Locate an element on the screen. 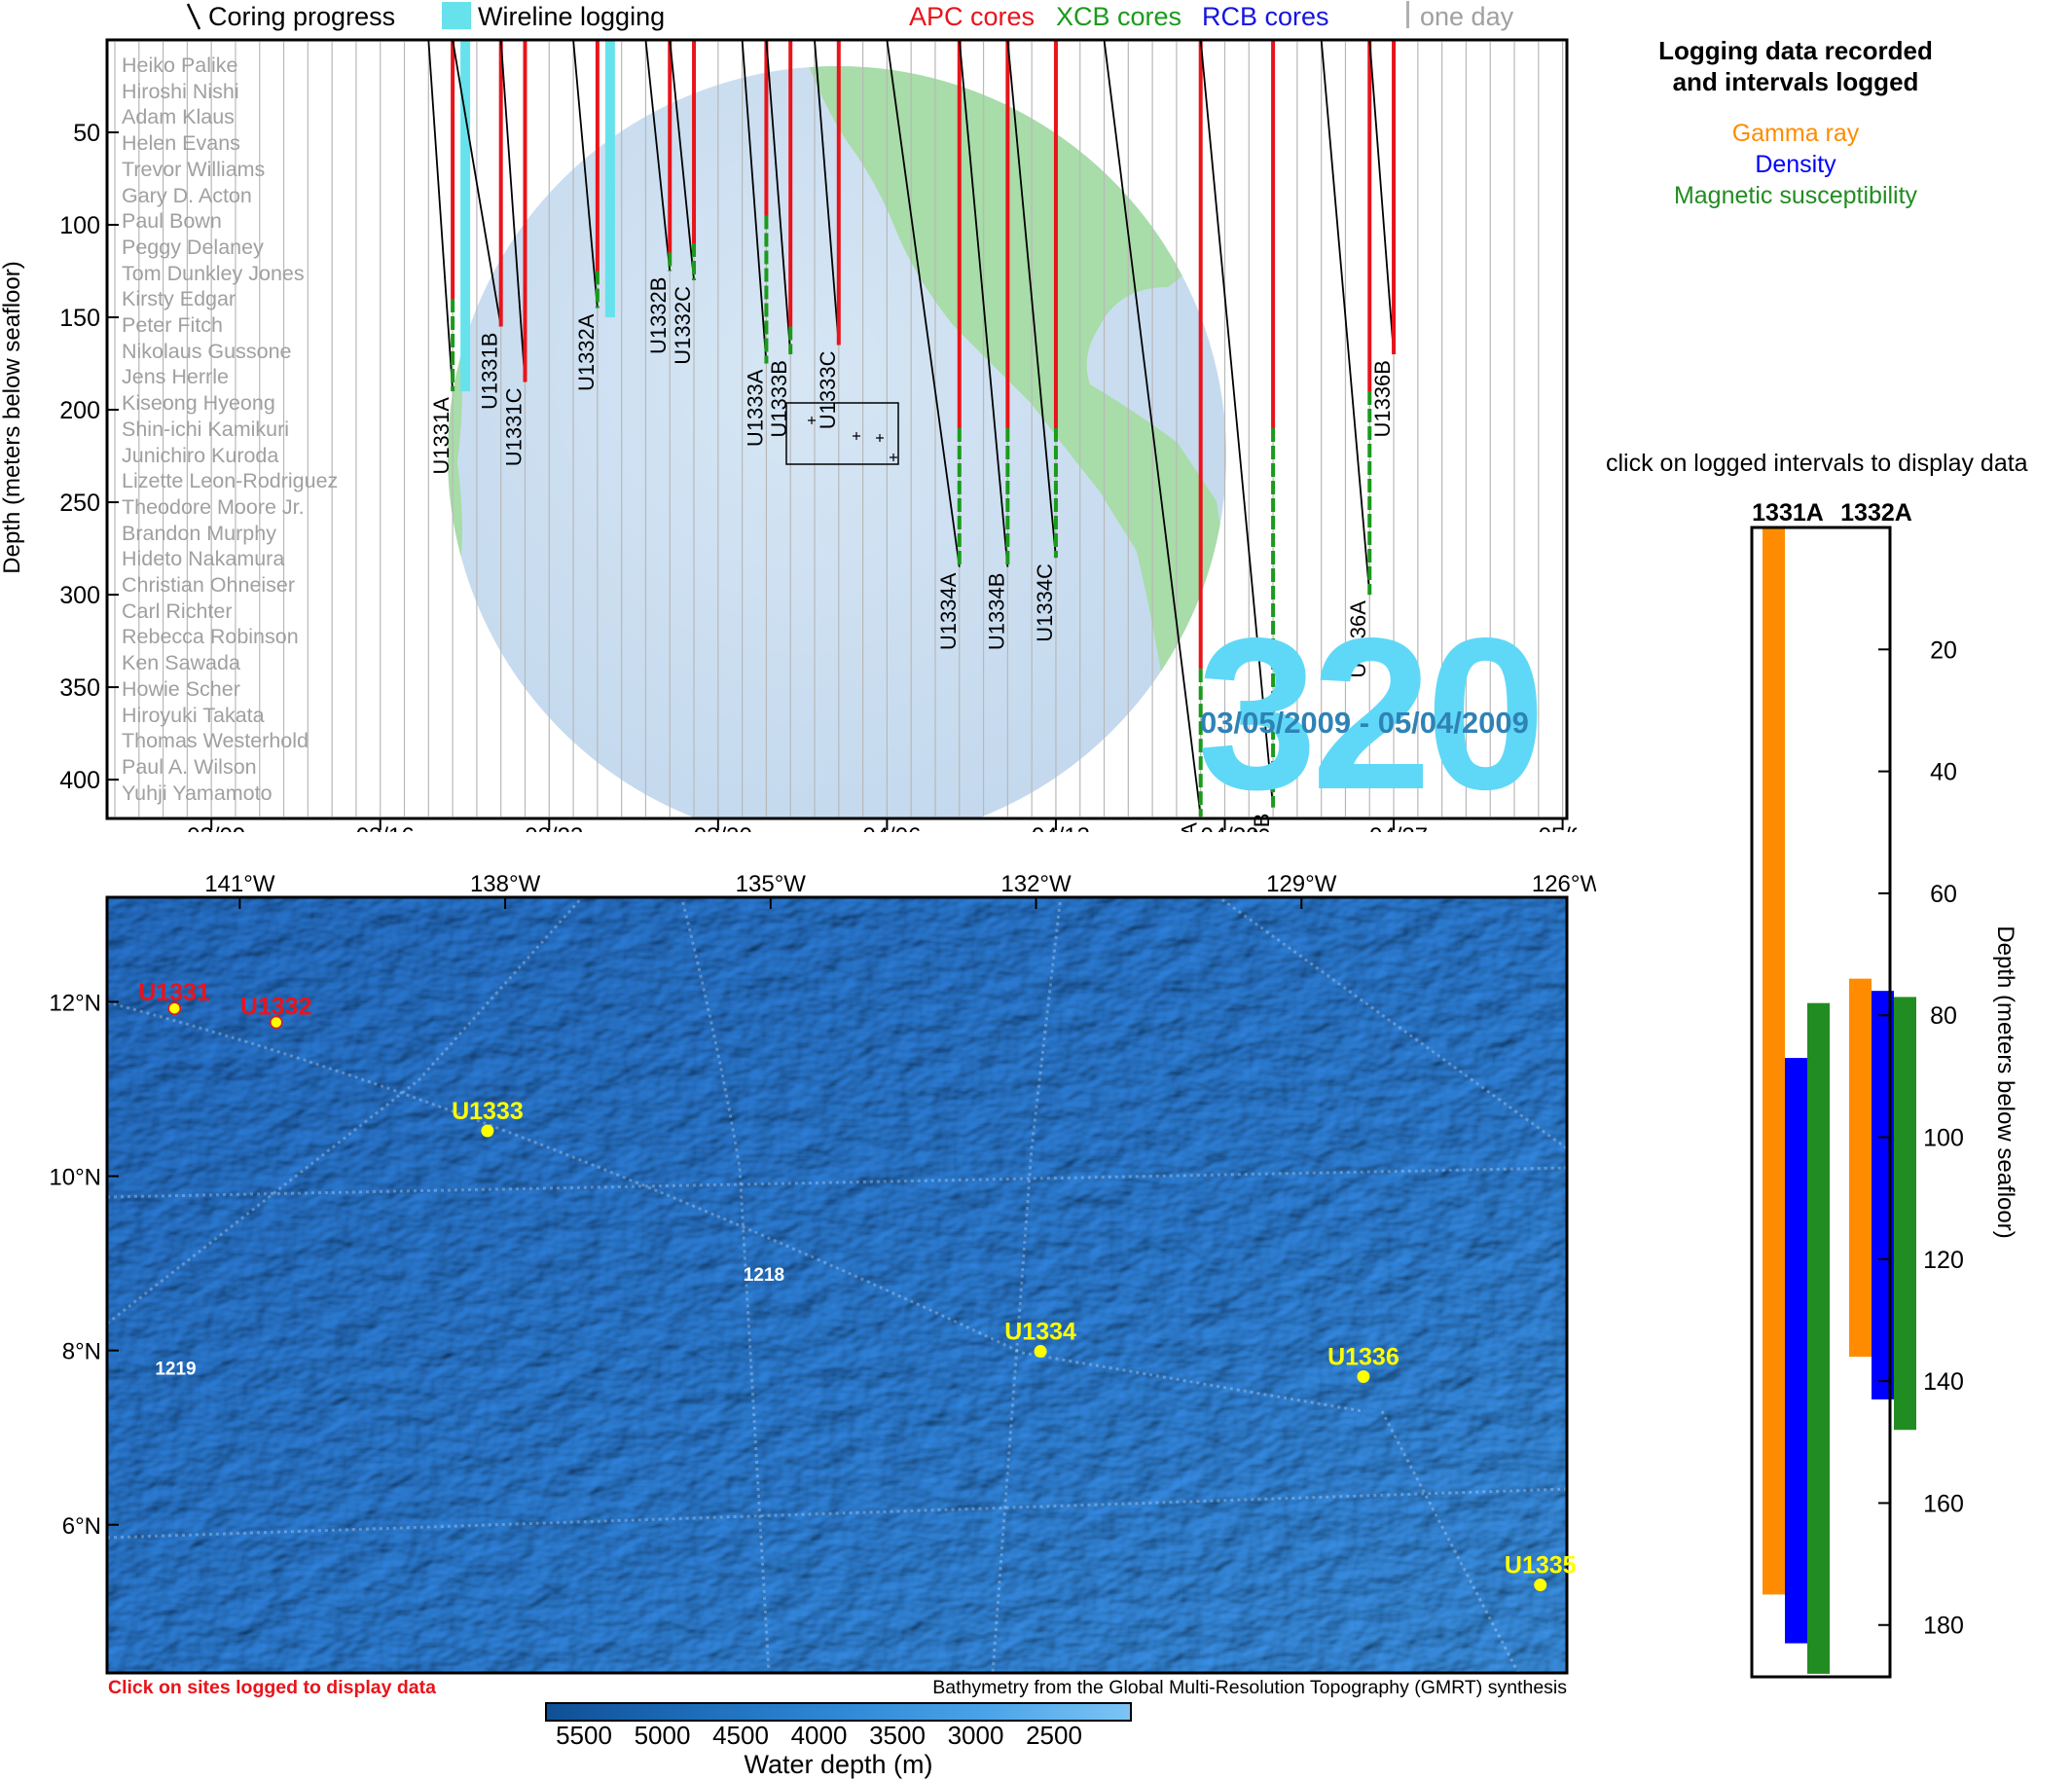 The width and height of the screenshot is (2072, 1780). lon-tick-label: 141°W is located at coordinates (239, 884).